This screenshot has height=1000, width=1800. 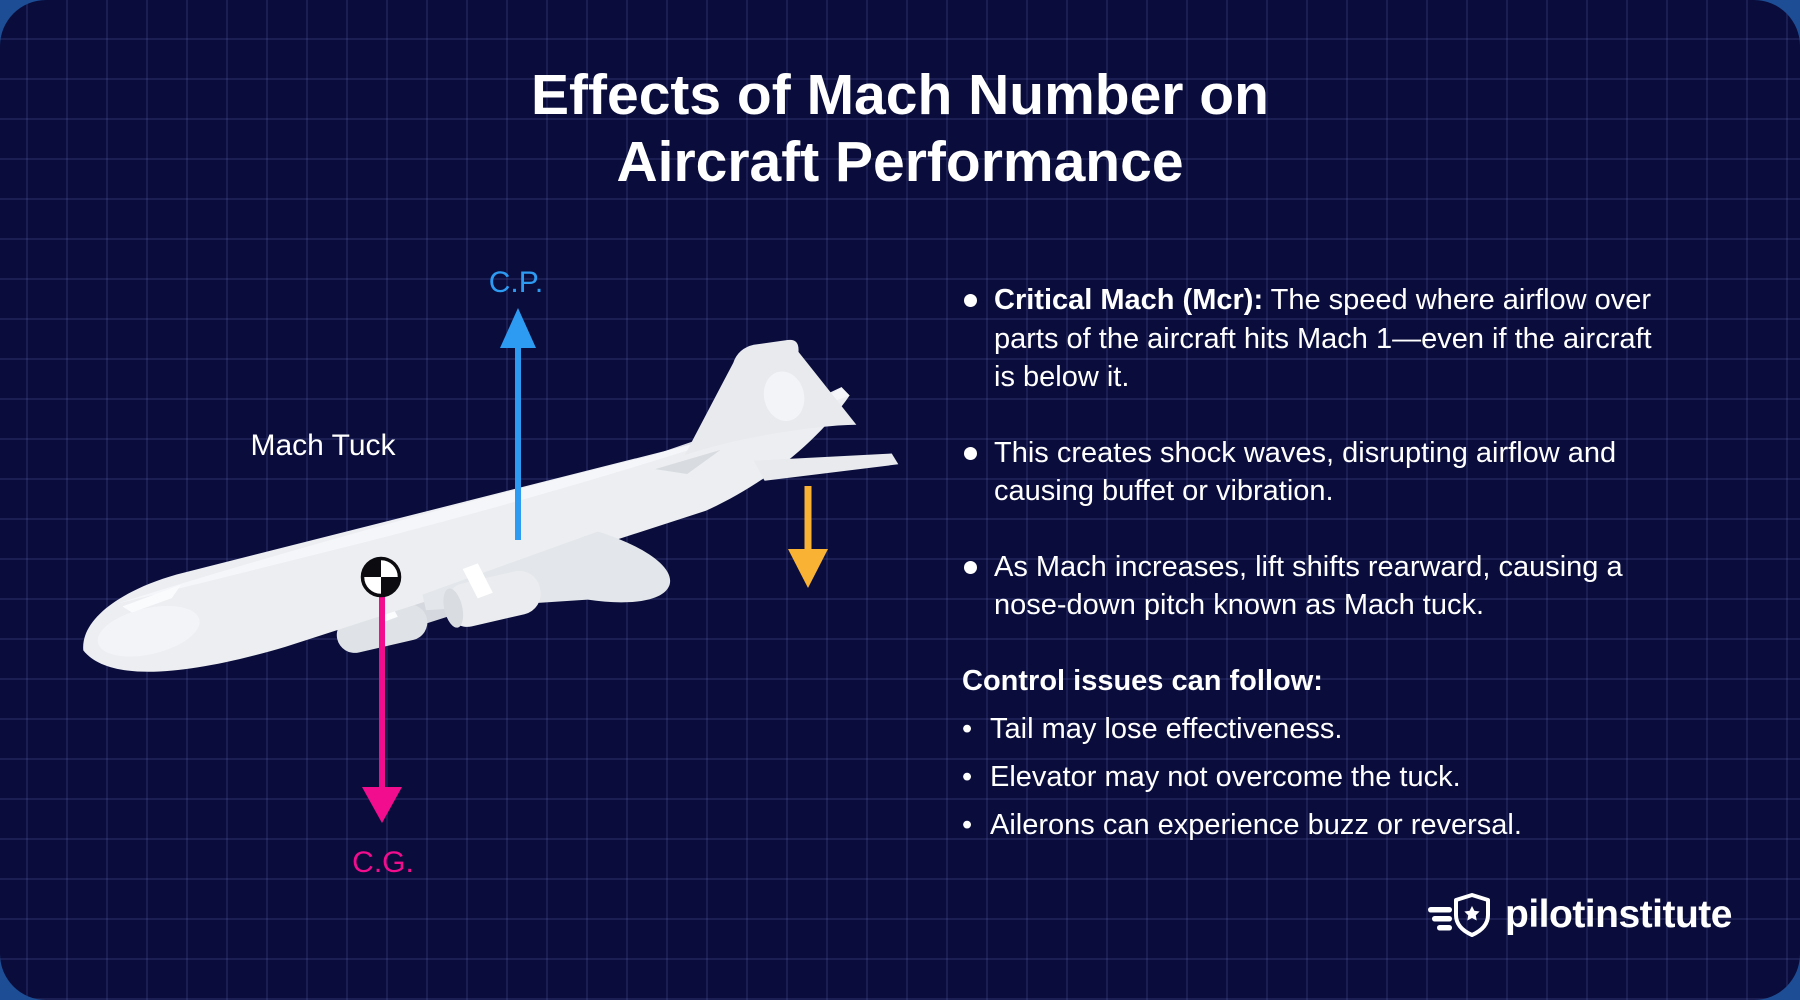 I want to click on logo-wordmark: pilotinstitute, so click(x=1618, y=914).